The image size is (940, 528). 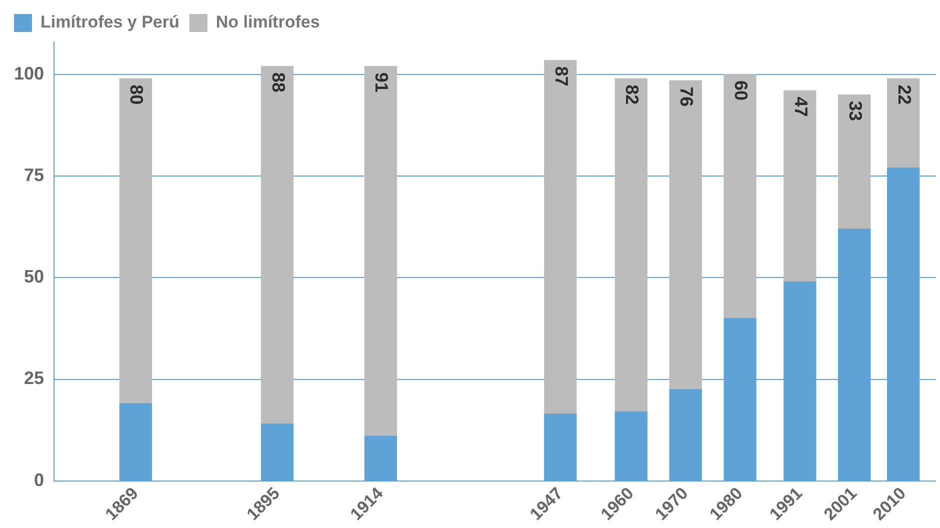 I want to click on y-tick-label: 100, so click(x=29, y=73).